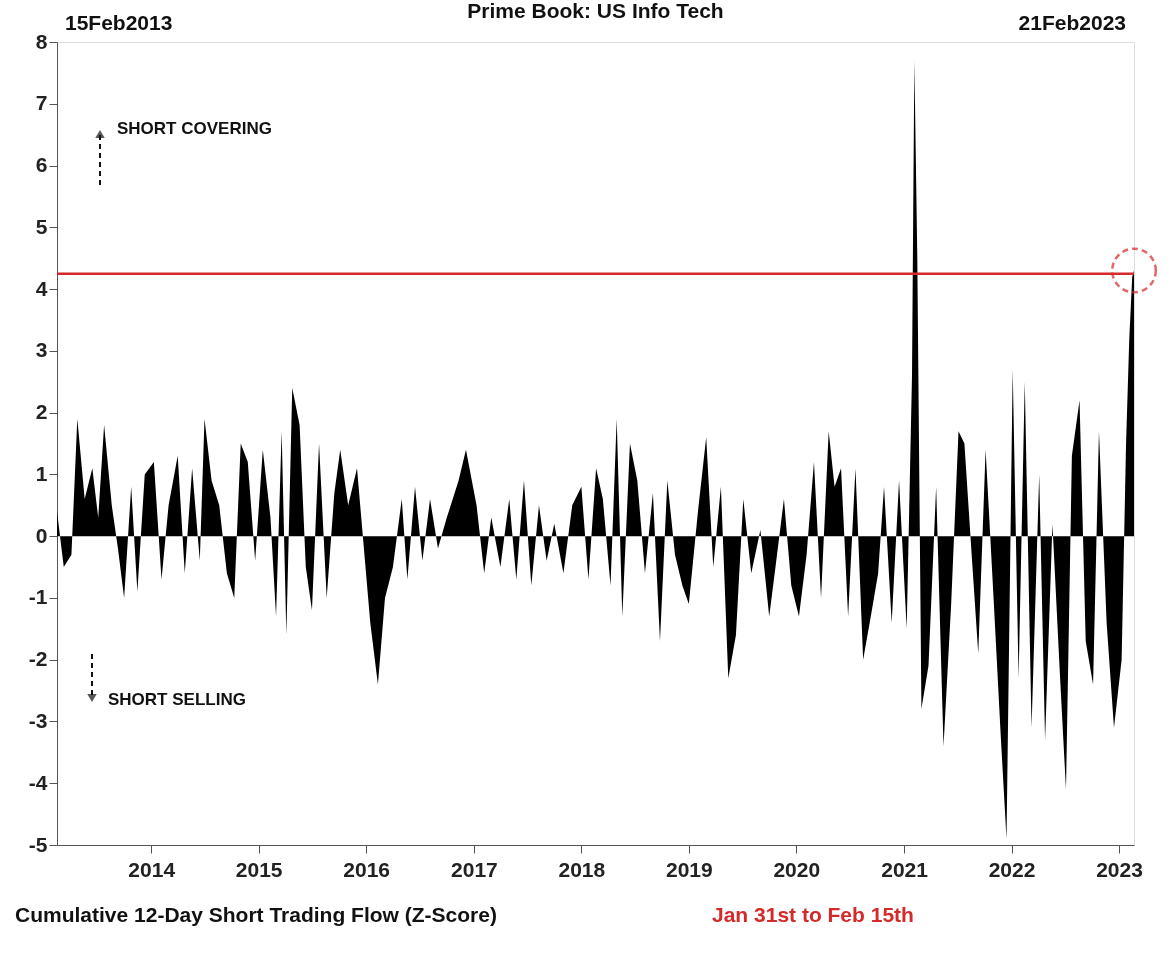 The width and height of the screenshot is (1170, 978). What do you see at coordinates (38, 782) in the screenshot?
I see `y-tick-label: -4` at bounding box center [38, 782].